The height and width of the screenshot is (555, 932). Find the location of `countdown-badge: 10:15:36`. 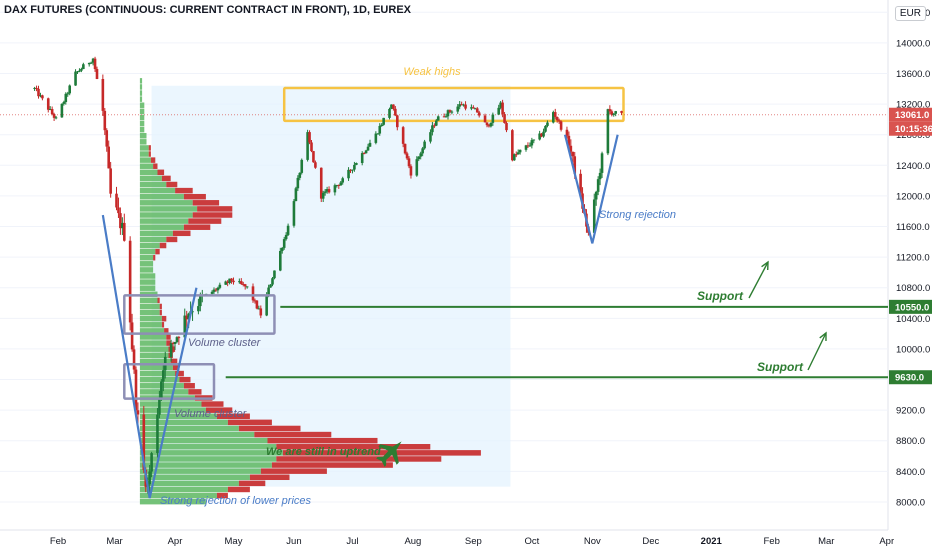

countdown-badge: 10:15:36 is located at coordinates (913, 129).